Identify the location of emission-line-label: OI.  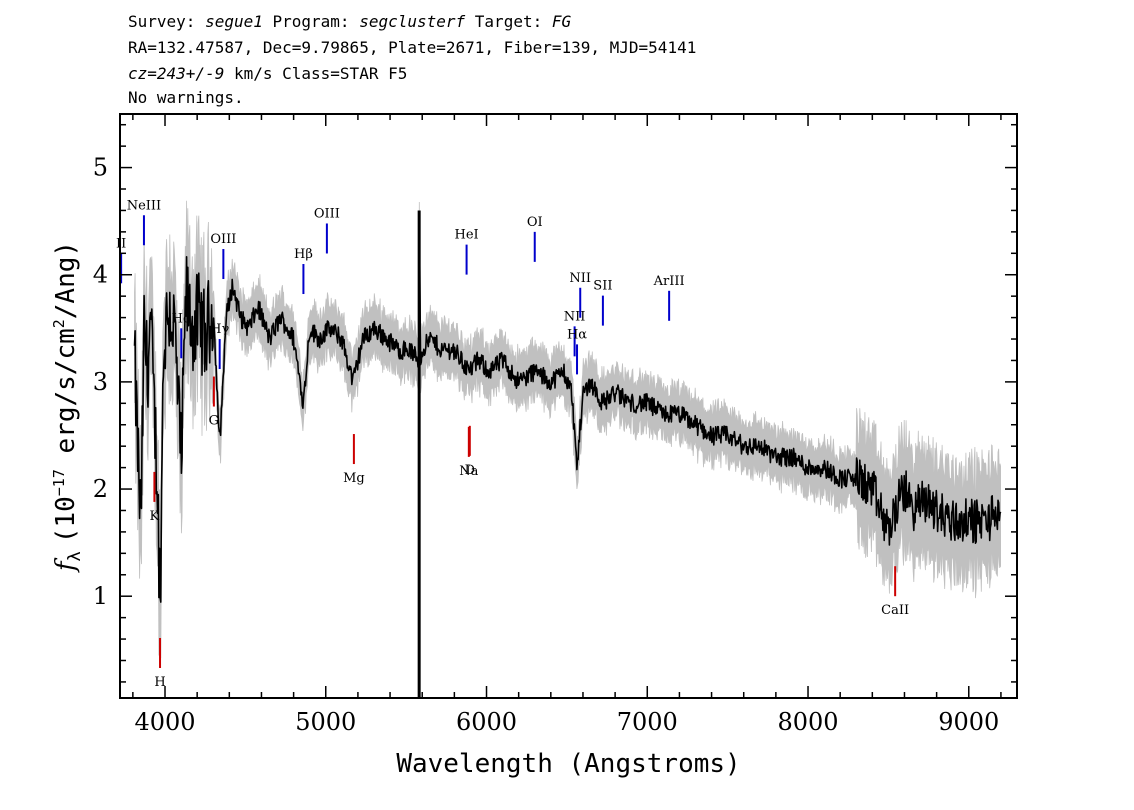
(535, 222).